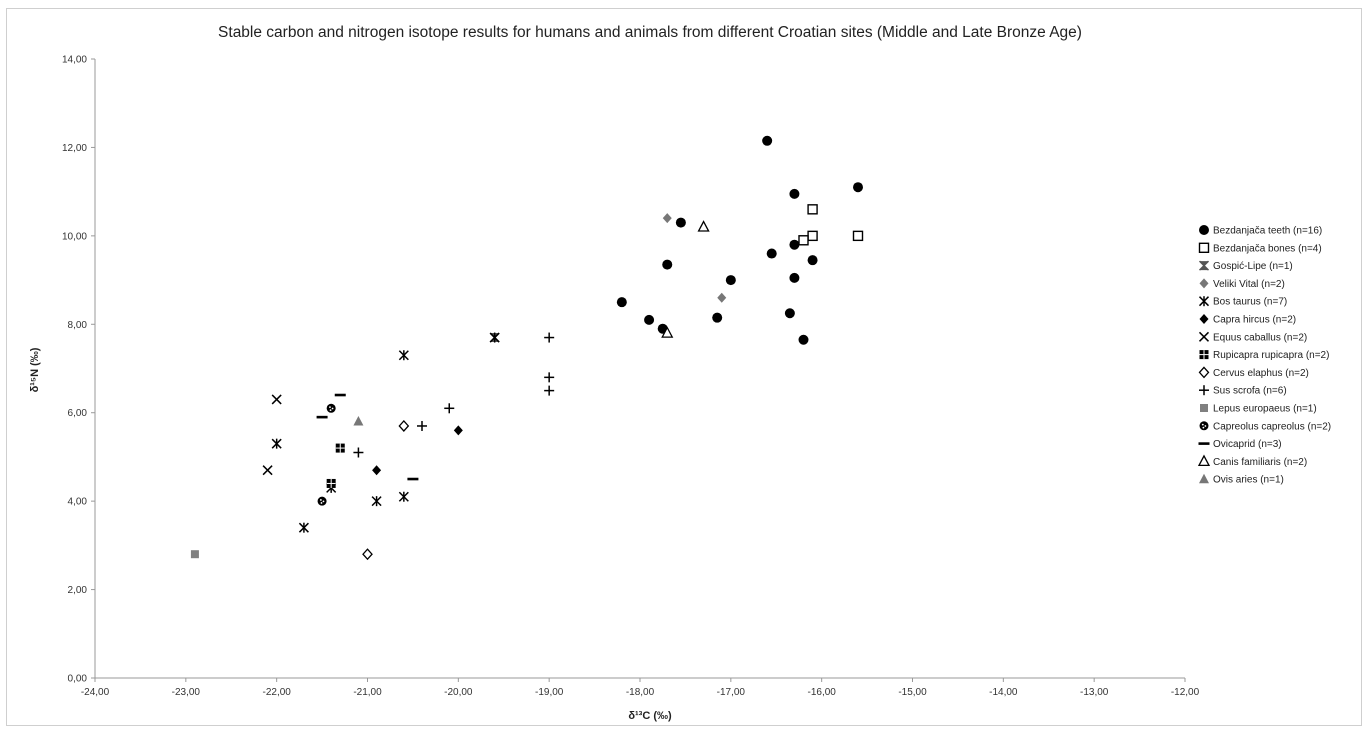  What do you see at coordinates (731, 692) in the screenshot?
I see `x-tick-label: -17,00` at bounding box center [731, 692].